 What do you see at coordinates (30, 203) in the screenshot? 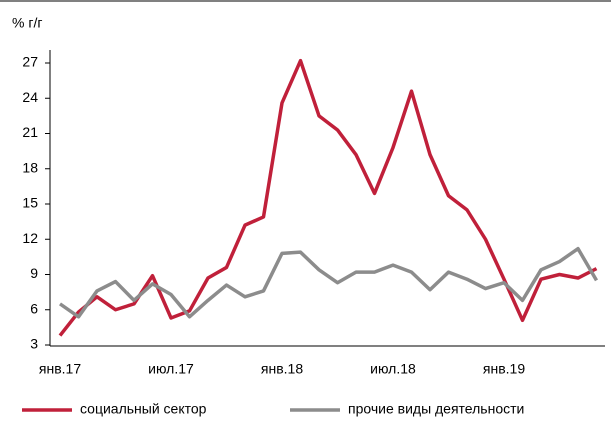
I see `y-tick-label: 15` at bounding box center [30, 203].